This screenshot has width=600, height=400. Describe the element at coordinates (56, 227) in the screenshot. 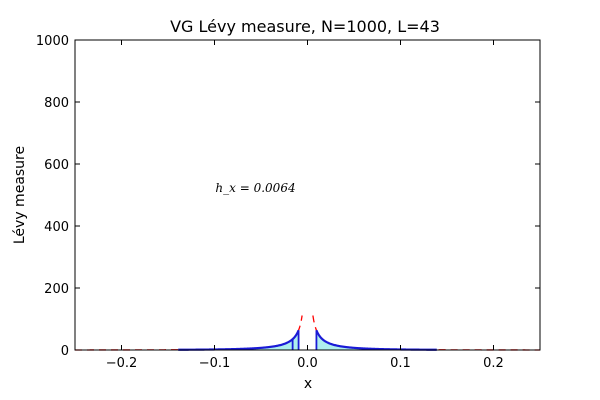

I see `y-tick-label: 400` at that location.